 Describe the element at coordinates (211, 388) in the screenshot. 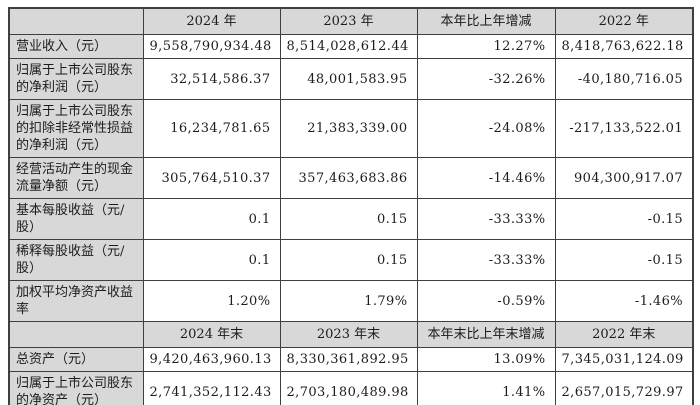

I see `value-net-assets-2024: 2,741,352,112.43` at that location.